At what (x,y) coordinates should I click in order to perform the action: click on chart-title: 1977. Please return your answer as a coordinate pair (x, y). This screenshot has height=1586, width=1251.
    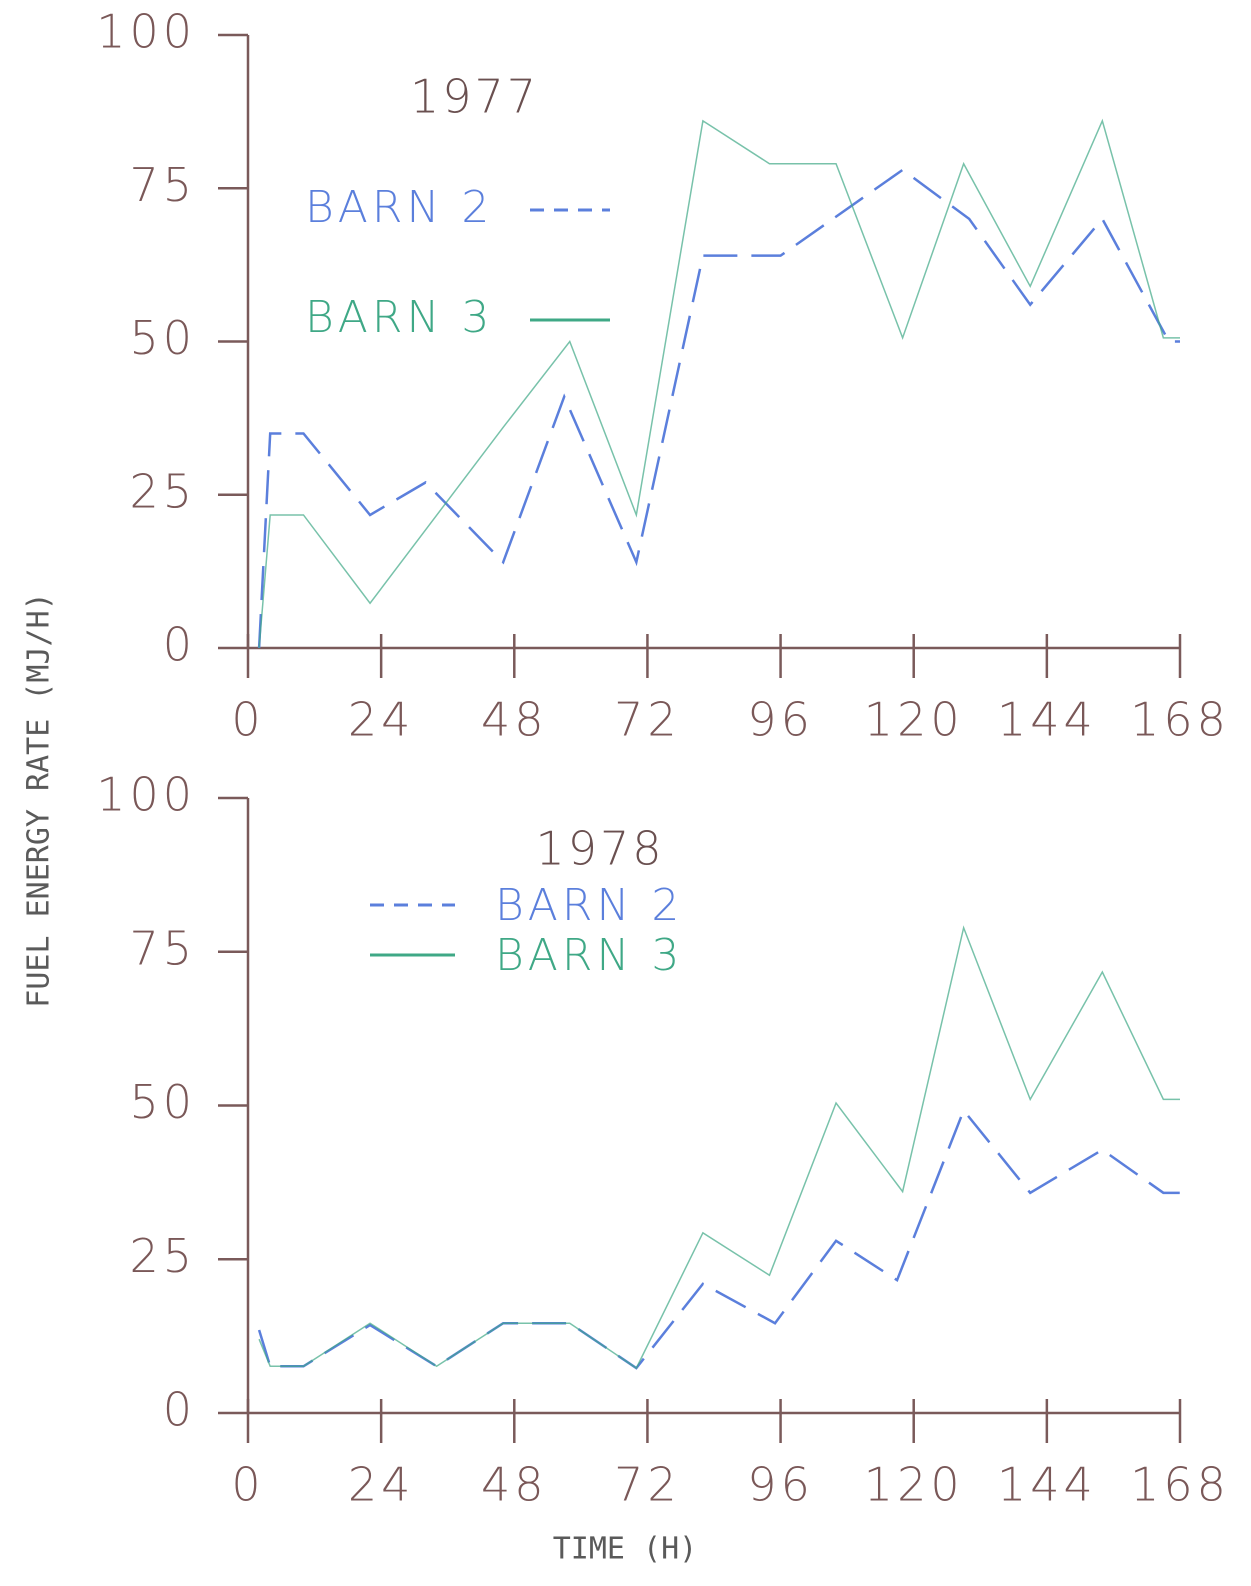
    Looking at the image, I should click on (474, 97).